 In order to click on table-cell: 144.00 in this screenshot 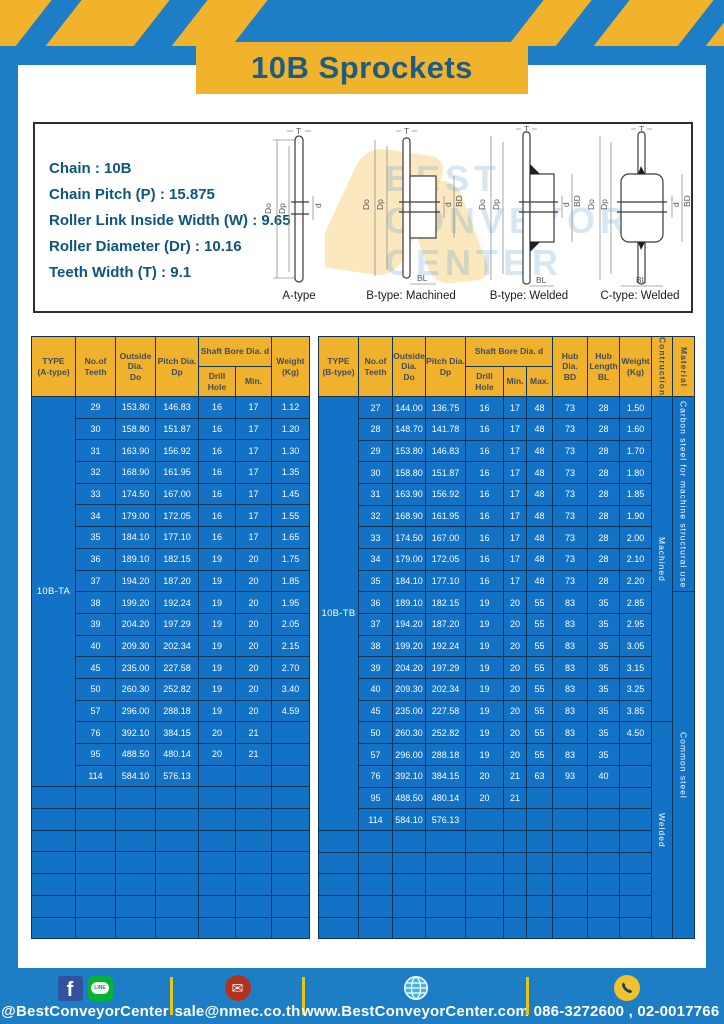, I will do `click(409, 407)`.